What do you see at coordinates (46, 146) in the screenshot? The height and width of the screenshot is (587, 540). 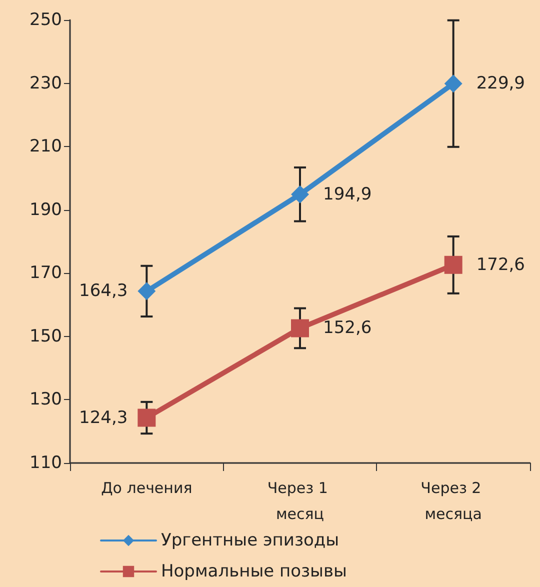 I see `y-tick-label: 210` at bounding box center [46, 146].